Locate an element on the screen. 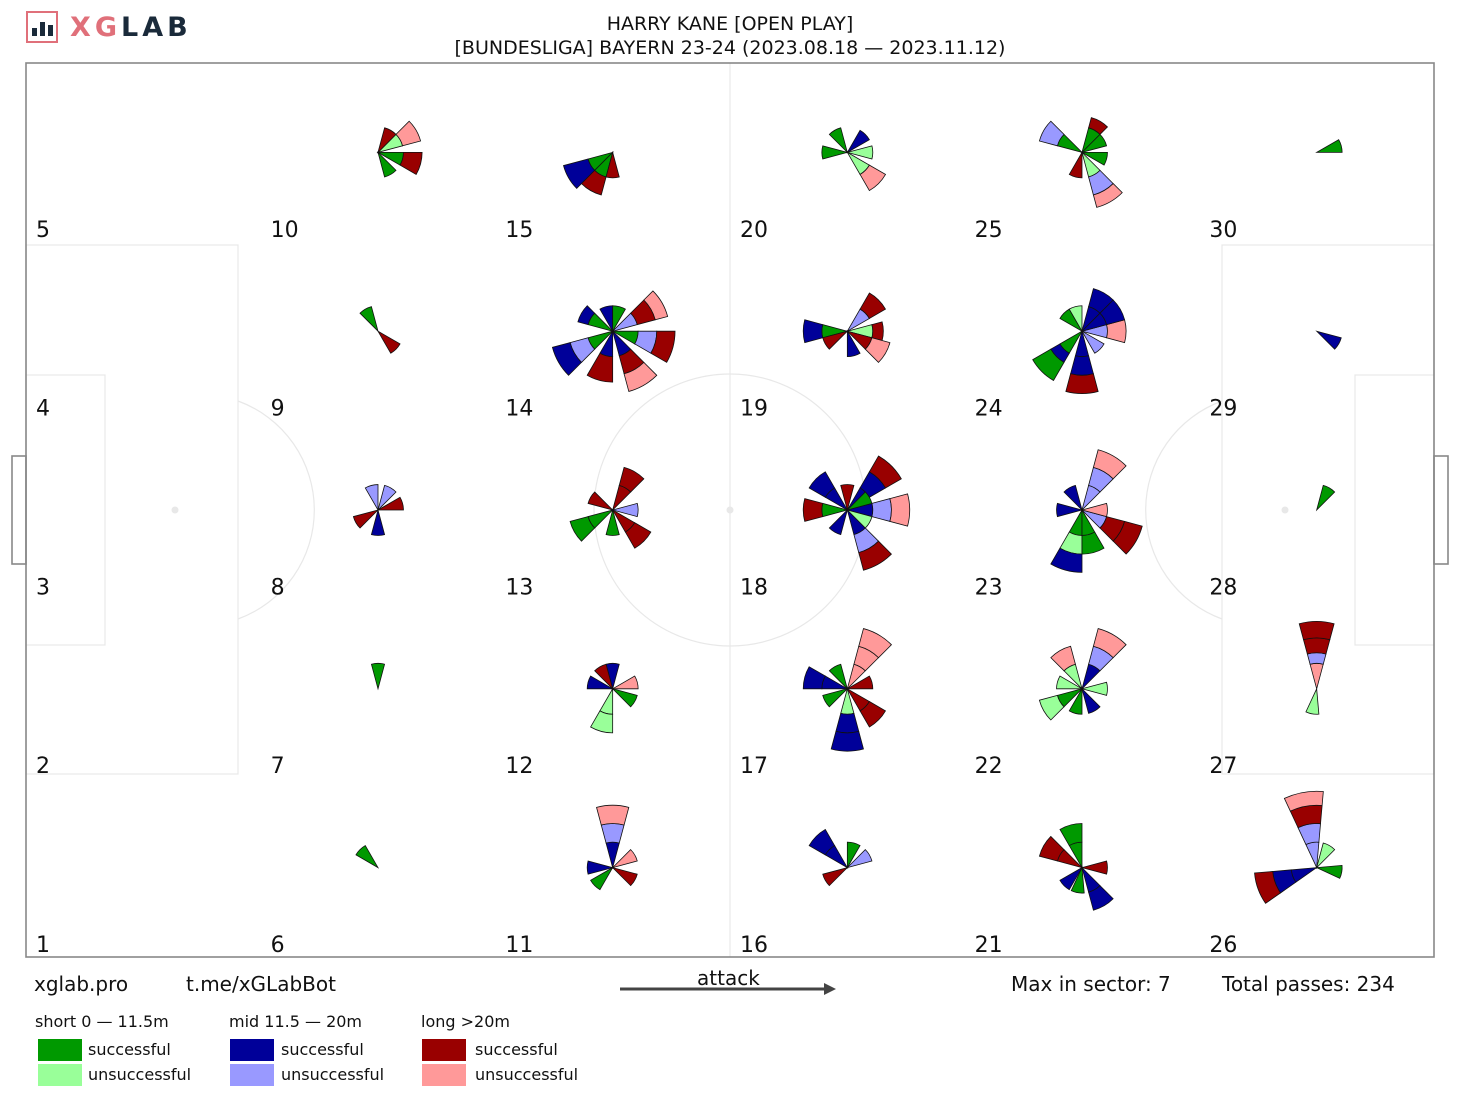 This screenshot has width=1460, height=1102. rose-12-wedge-1-short_fail is located at coordinates (602, 722).